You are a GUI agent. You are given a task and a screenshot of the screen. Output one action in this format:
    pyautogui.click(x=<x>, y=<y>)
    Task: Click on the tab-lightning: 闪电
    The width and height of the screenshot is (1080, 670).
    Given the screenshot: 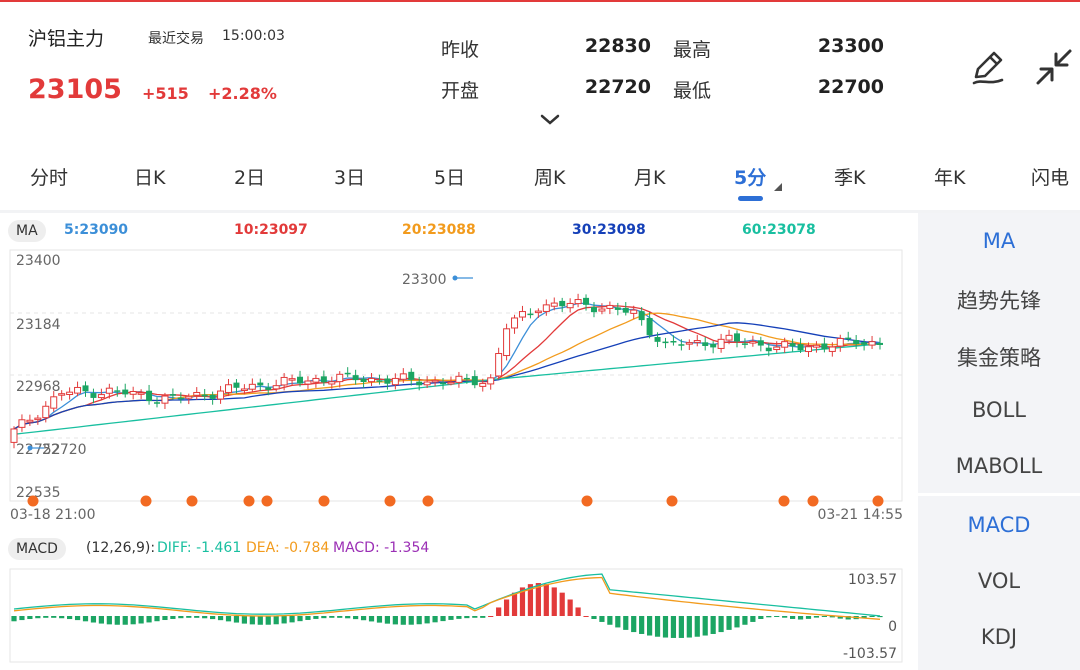 What is the action you would take?
    pyautogui.click(x=1050, y=178)
    